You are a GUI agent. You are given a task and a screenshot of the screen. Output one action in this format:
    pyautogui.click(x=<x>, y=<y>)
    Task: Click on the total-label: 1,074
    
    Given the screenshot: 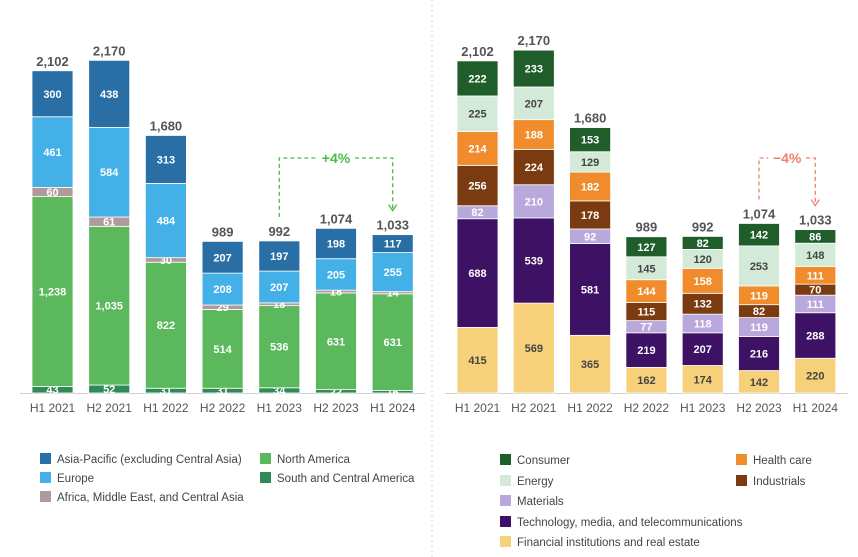 What is the action you would take?
    pyautogui.click(x=336, y=218)
    